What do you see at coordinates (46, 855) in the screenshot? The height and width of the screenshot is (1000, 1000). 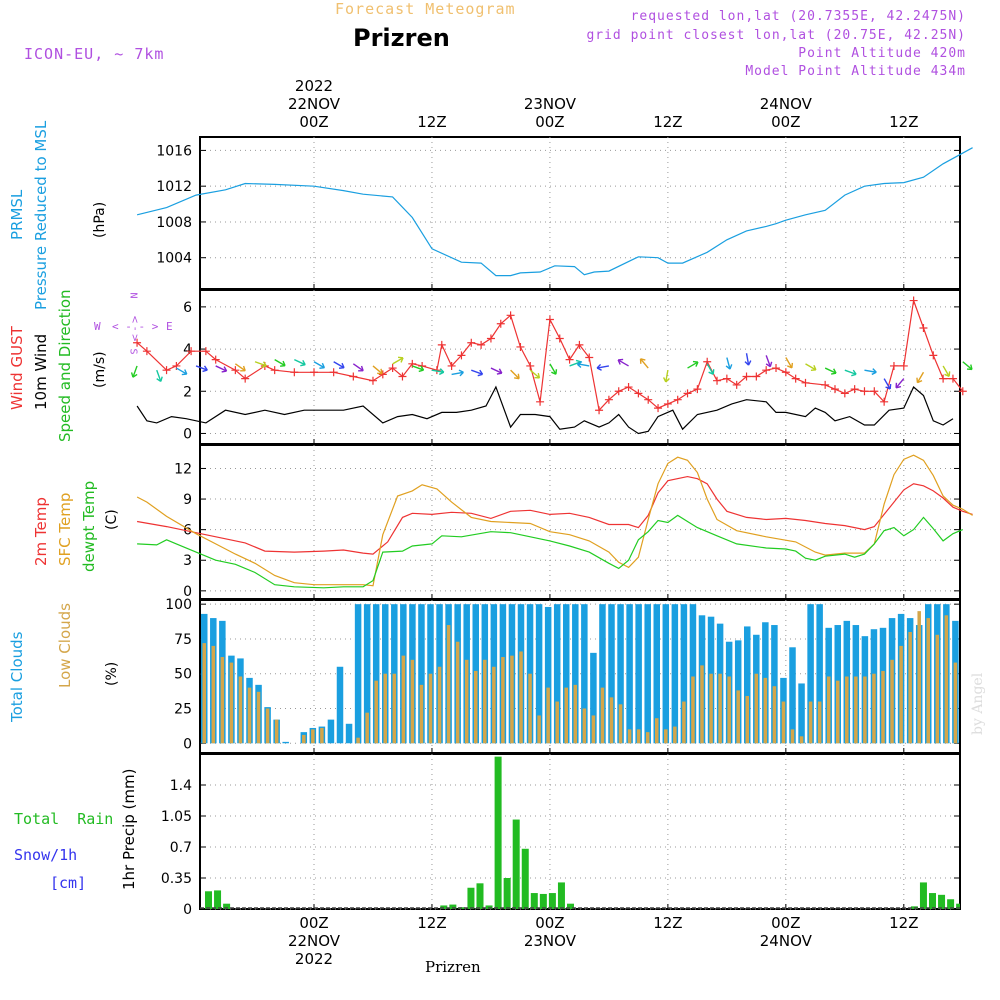 I see `label-snow: Snow/1h` at bounding box center [46, 855].